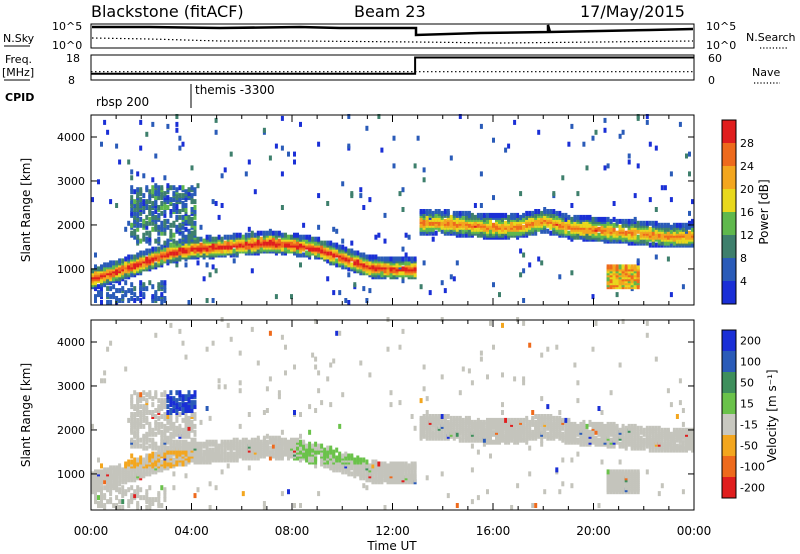  Describe the element at coordinates (766, 72) in the screenshot. I see `nave-label: Nave` at that location.